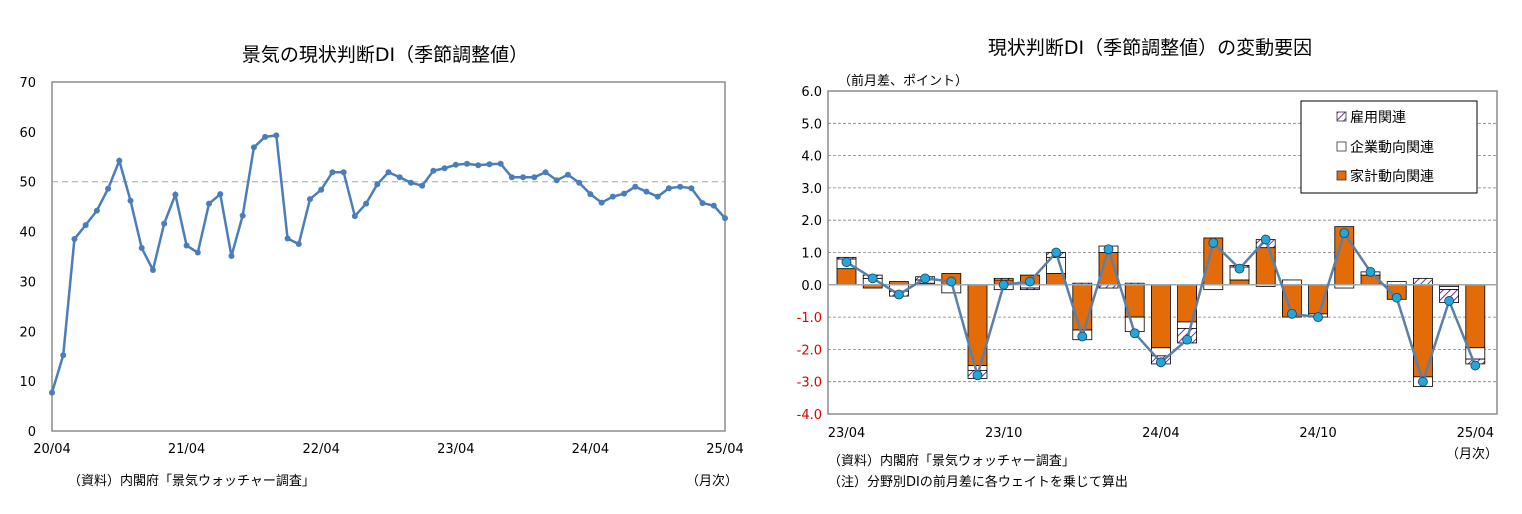 Image resolution: width=1522 pixels, height=514 pixels. Describe the element at coordinates (977, 368) in the screenshot. I see `bar-segment-corporate` at that location.